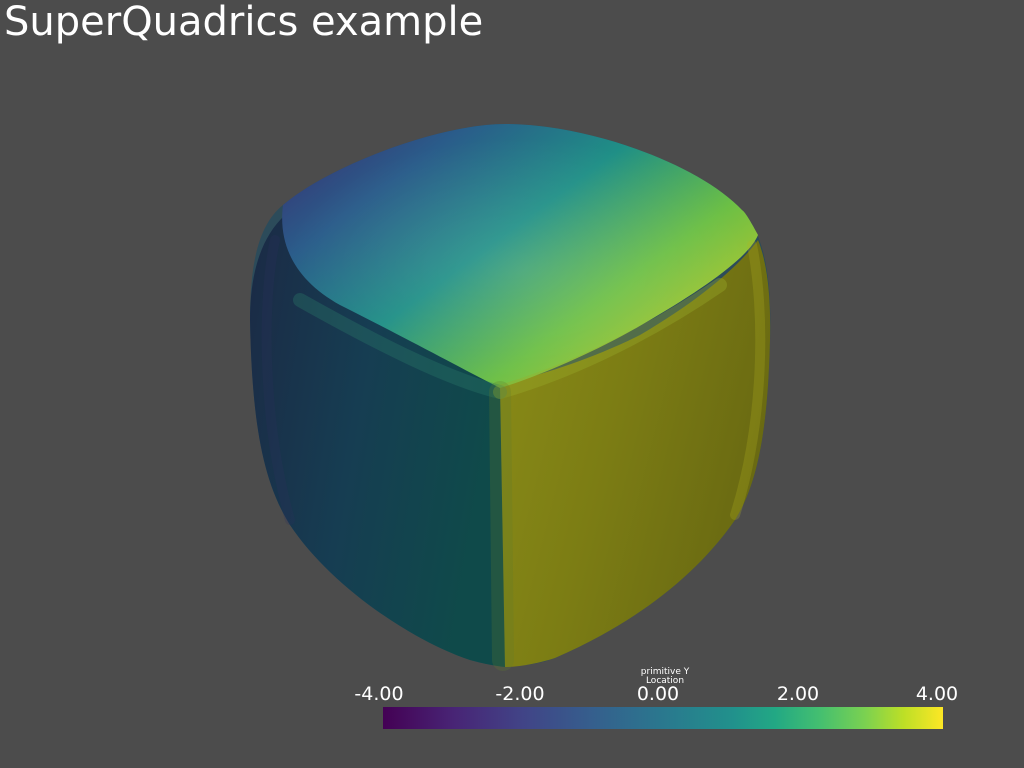  Describe the element at coordinates (379, 694) in the screenshot. I see `scalar-bar-tick-label: -4.00` at that location.